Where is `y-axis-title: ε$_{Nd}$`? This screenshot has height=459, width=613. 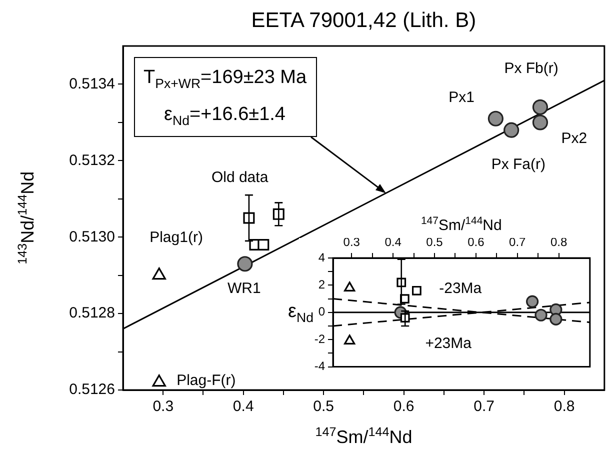 y-axis-title: ε$_{Nd}$ is located at coordinates (301, 312).